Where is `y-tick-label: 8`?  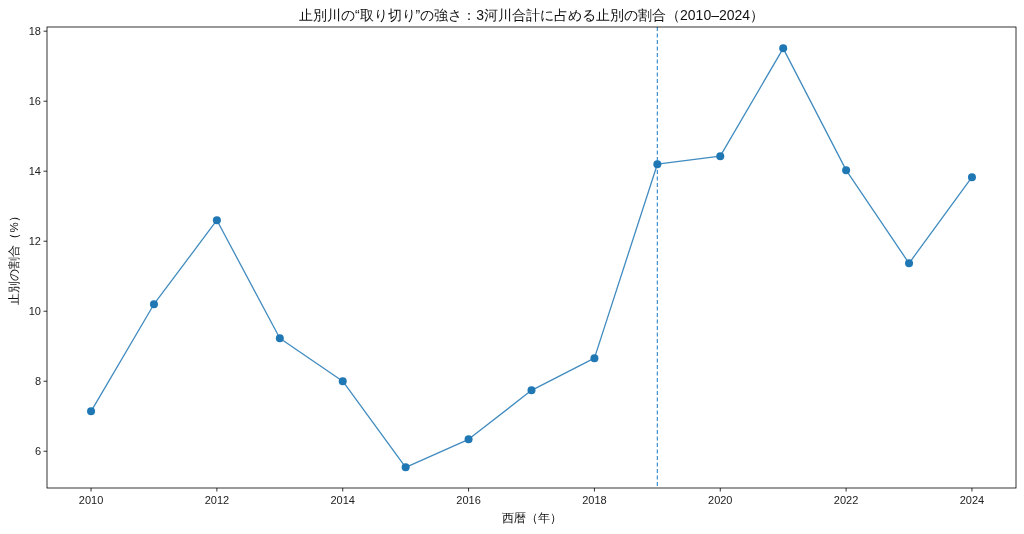 y-tick-label: 8 is located at coordinates (37, 381).